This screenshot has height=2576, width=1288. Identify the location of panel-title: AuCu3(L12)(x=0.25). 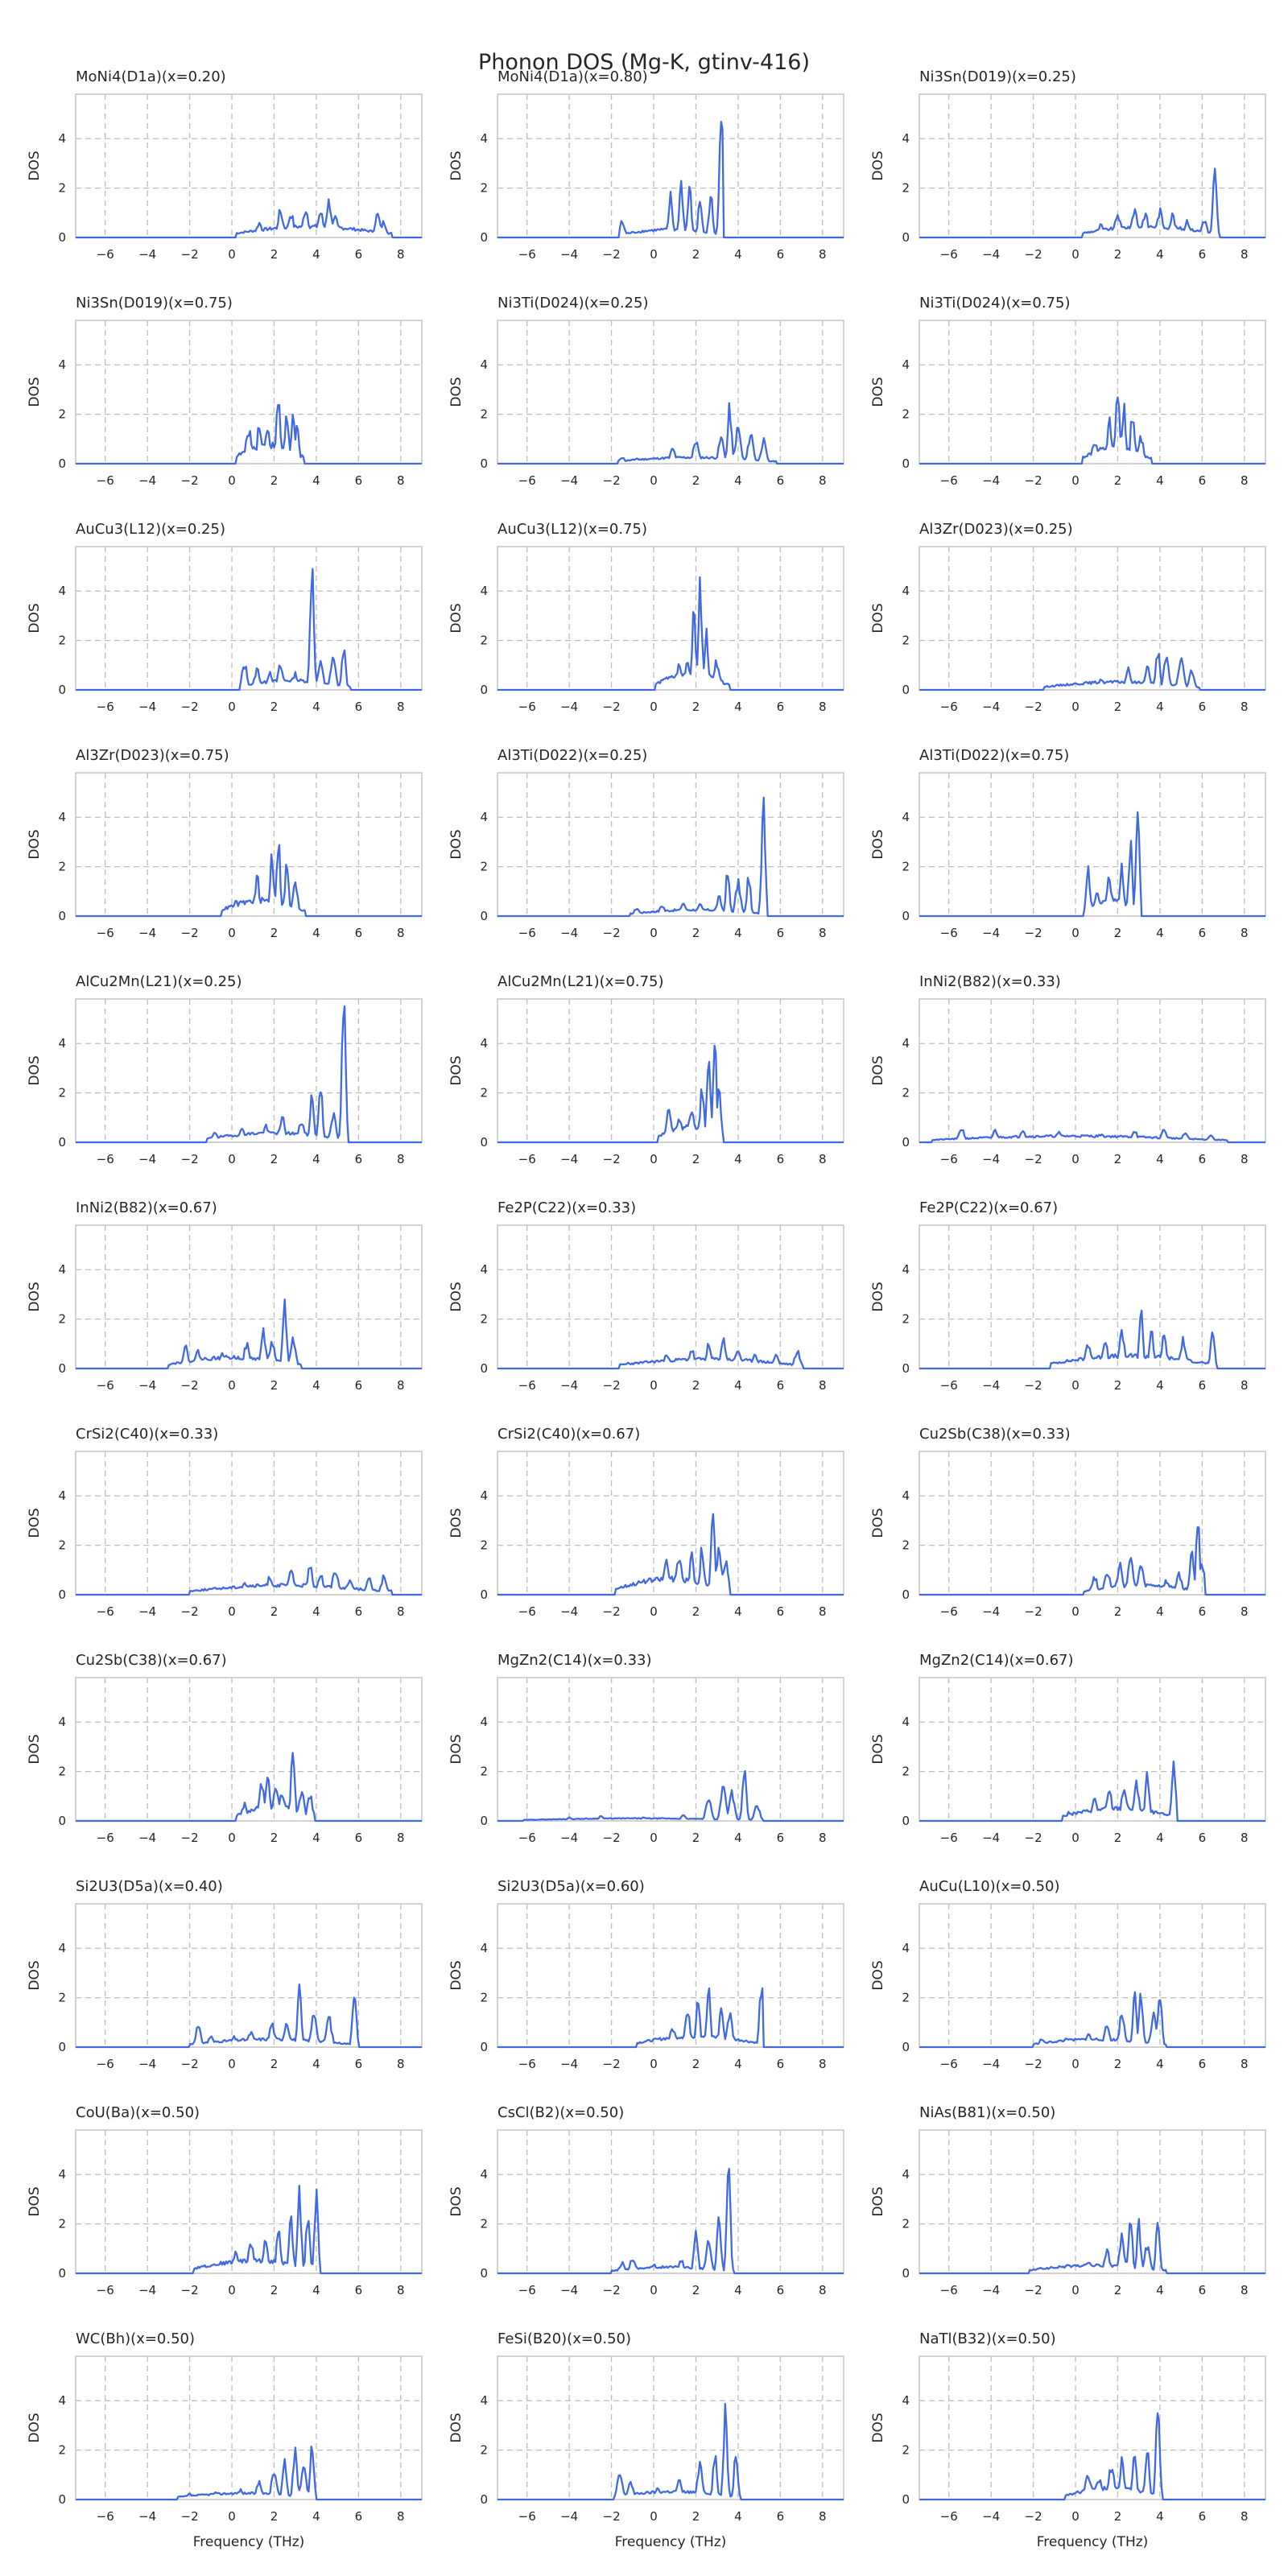
(150, 529).